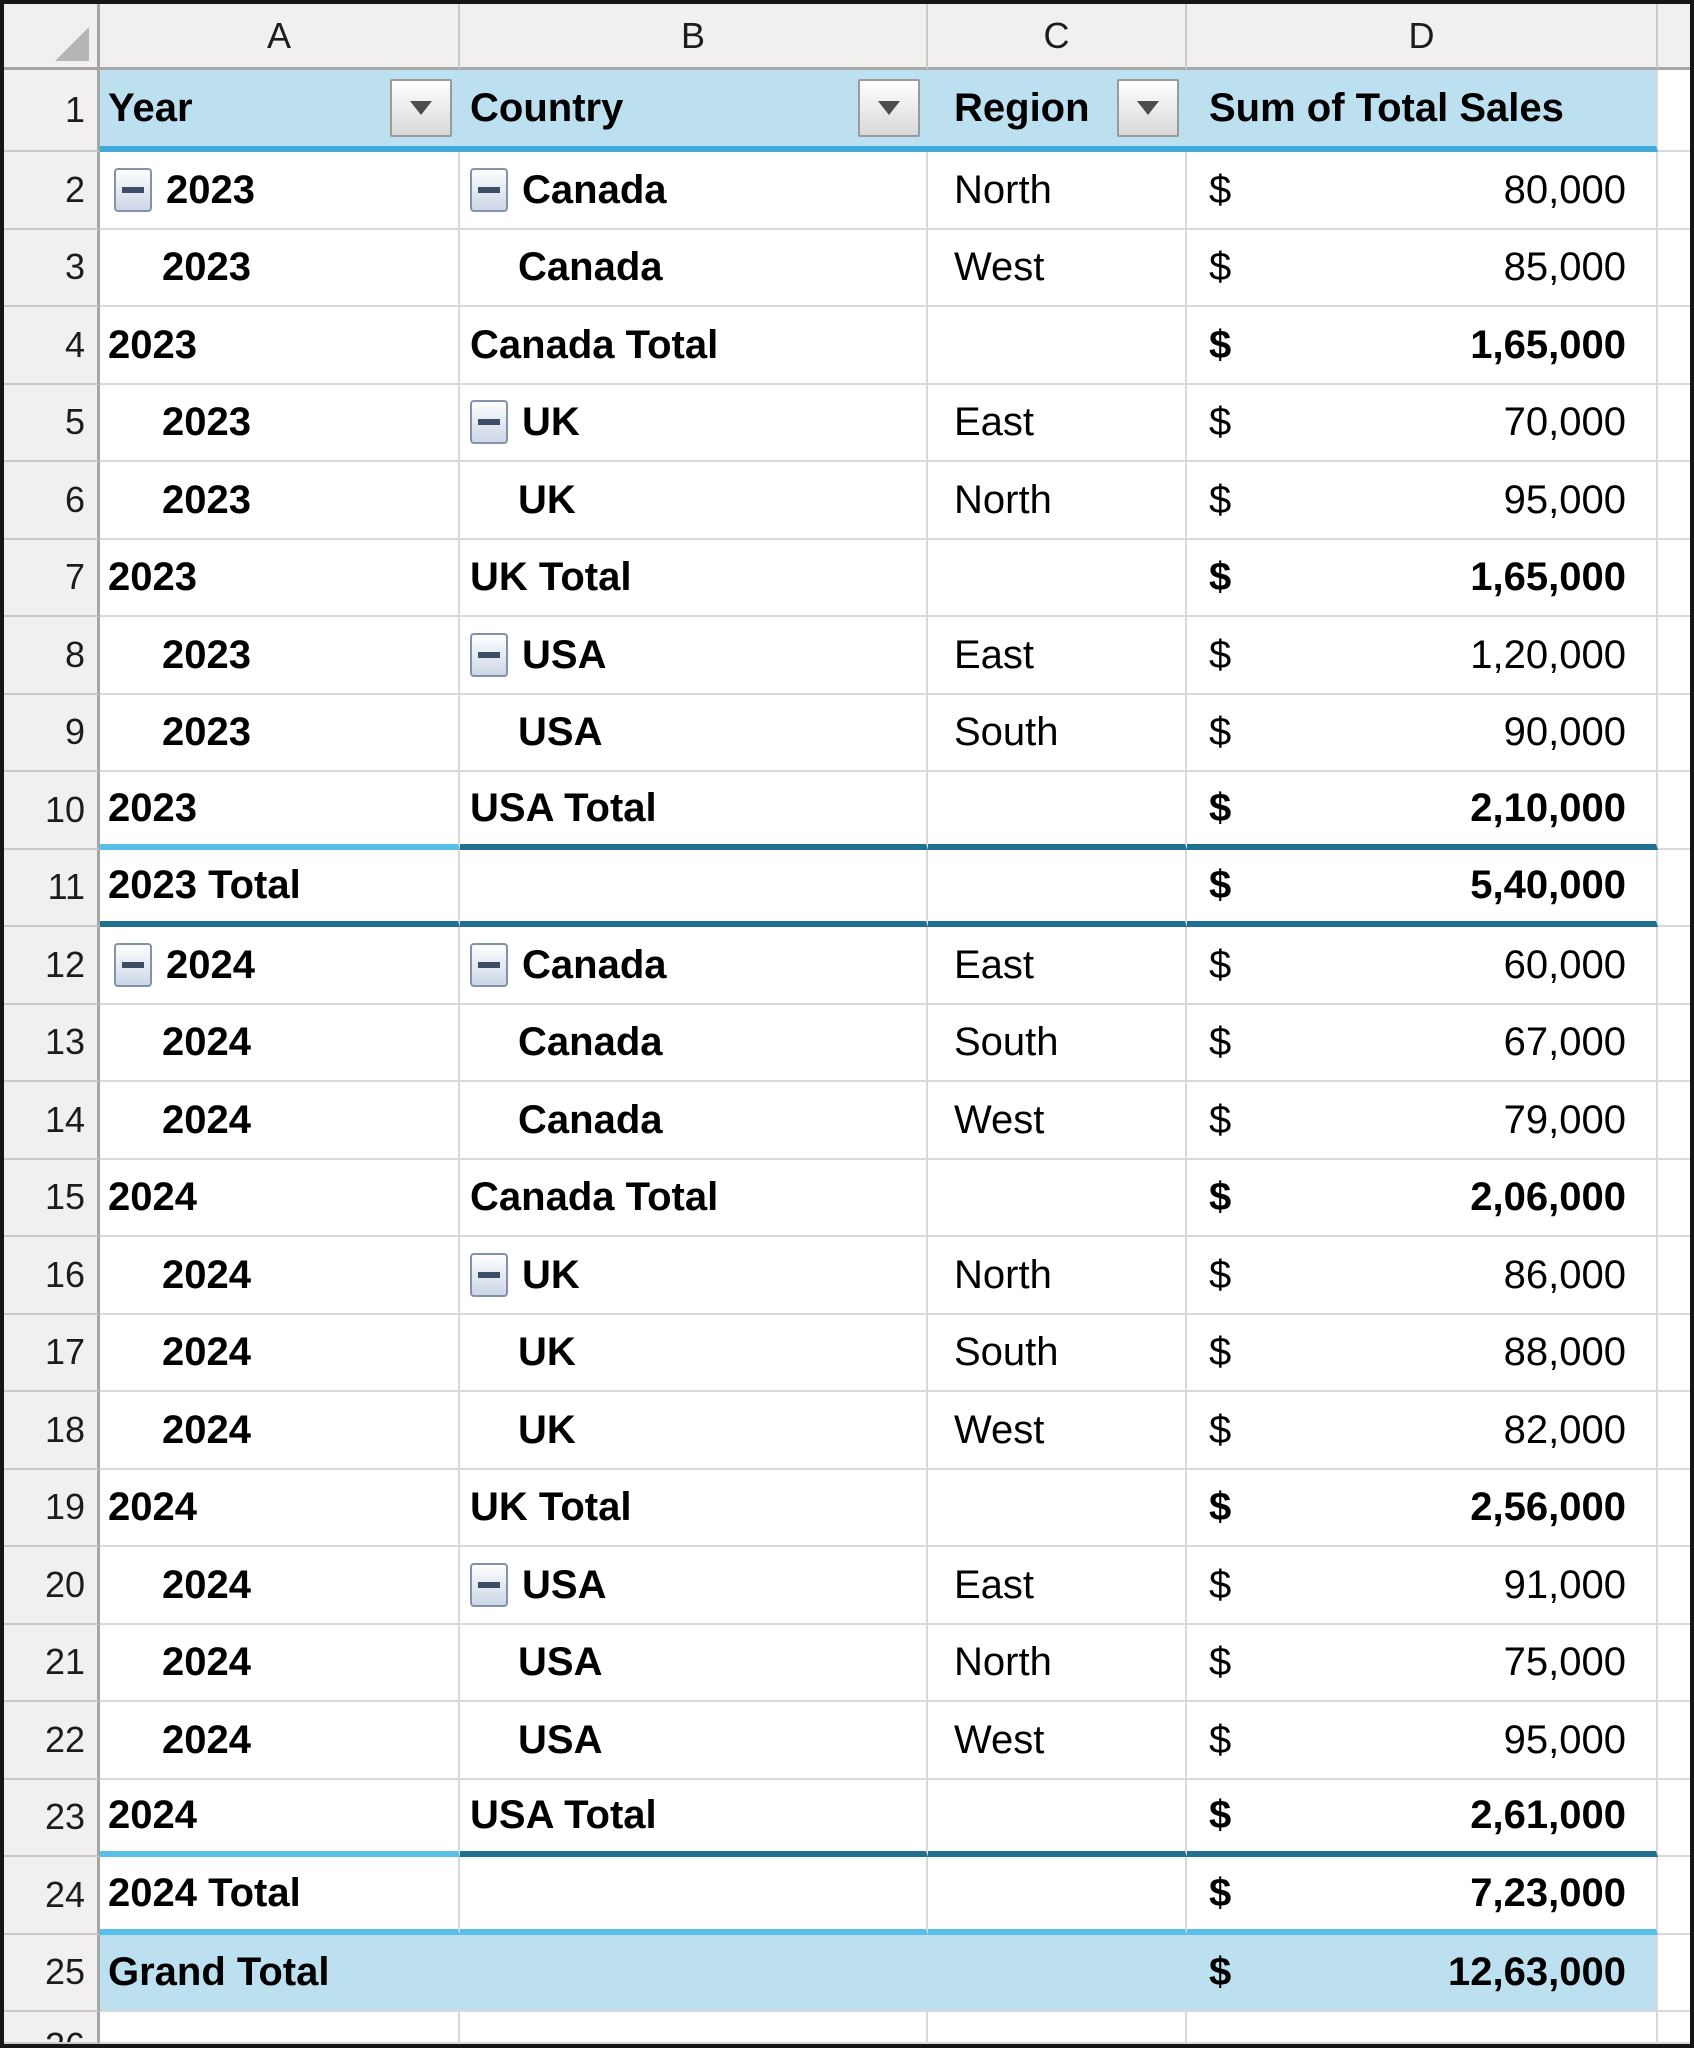 This screenshot has width=1694, height=2048. What do you see at coordinates (1422, 1818) in the screenshot?
I see `cell-D23: $2,61,000` at bounding box center [1422, 1818].